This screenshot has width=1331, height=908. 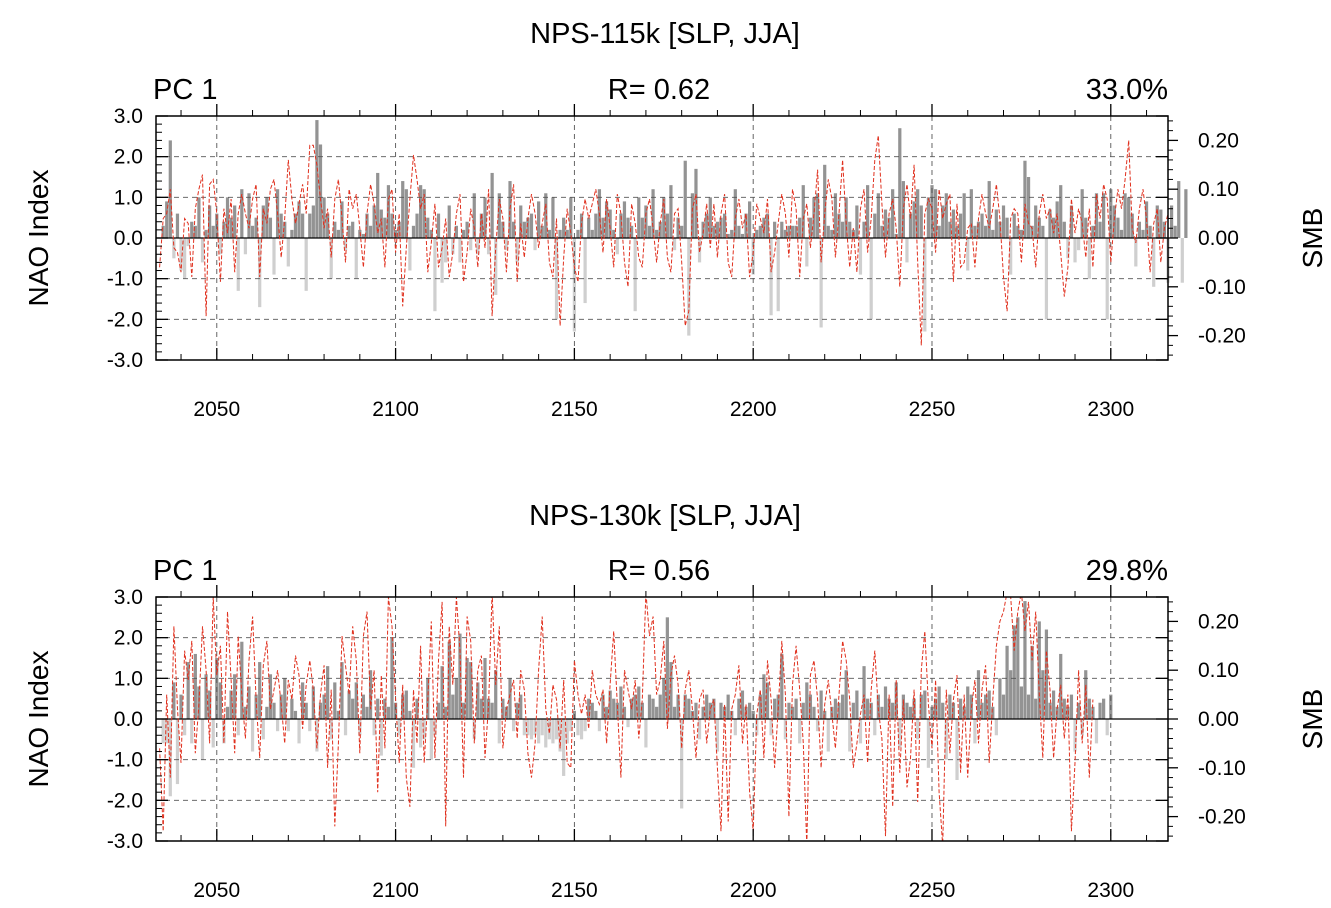 I want to click on pc-label: PC 1, so click(x=185, y=90).